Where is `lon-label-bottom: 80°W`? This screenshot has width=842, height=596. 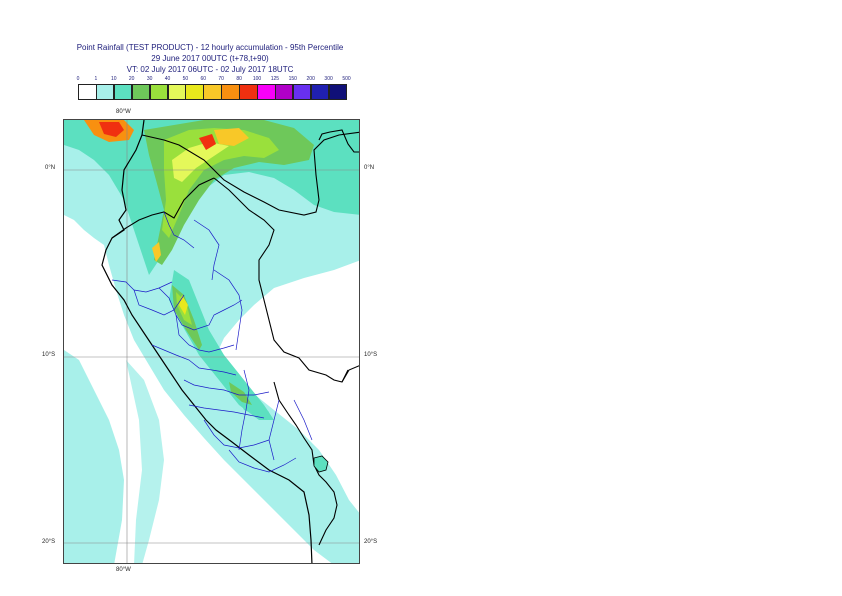
lon-label-bottom: 80°W is located at coordinates (123, 570).